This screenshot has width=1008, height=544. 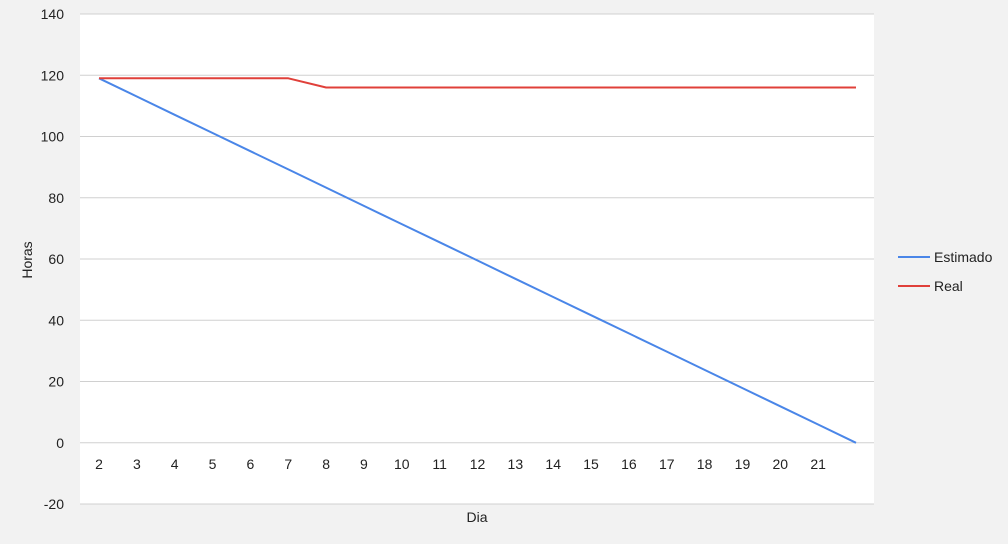 What do you see at coordinates (781, 464) in the screenshot?
I see `x-tick-label: 20` at bounding box center [781, 464].